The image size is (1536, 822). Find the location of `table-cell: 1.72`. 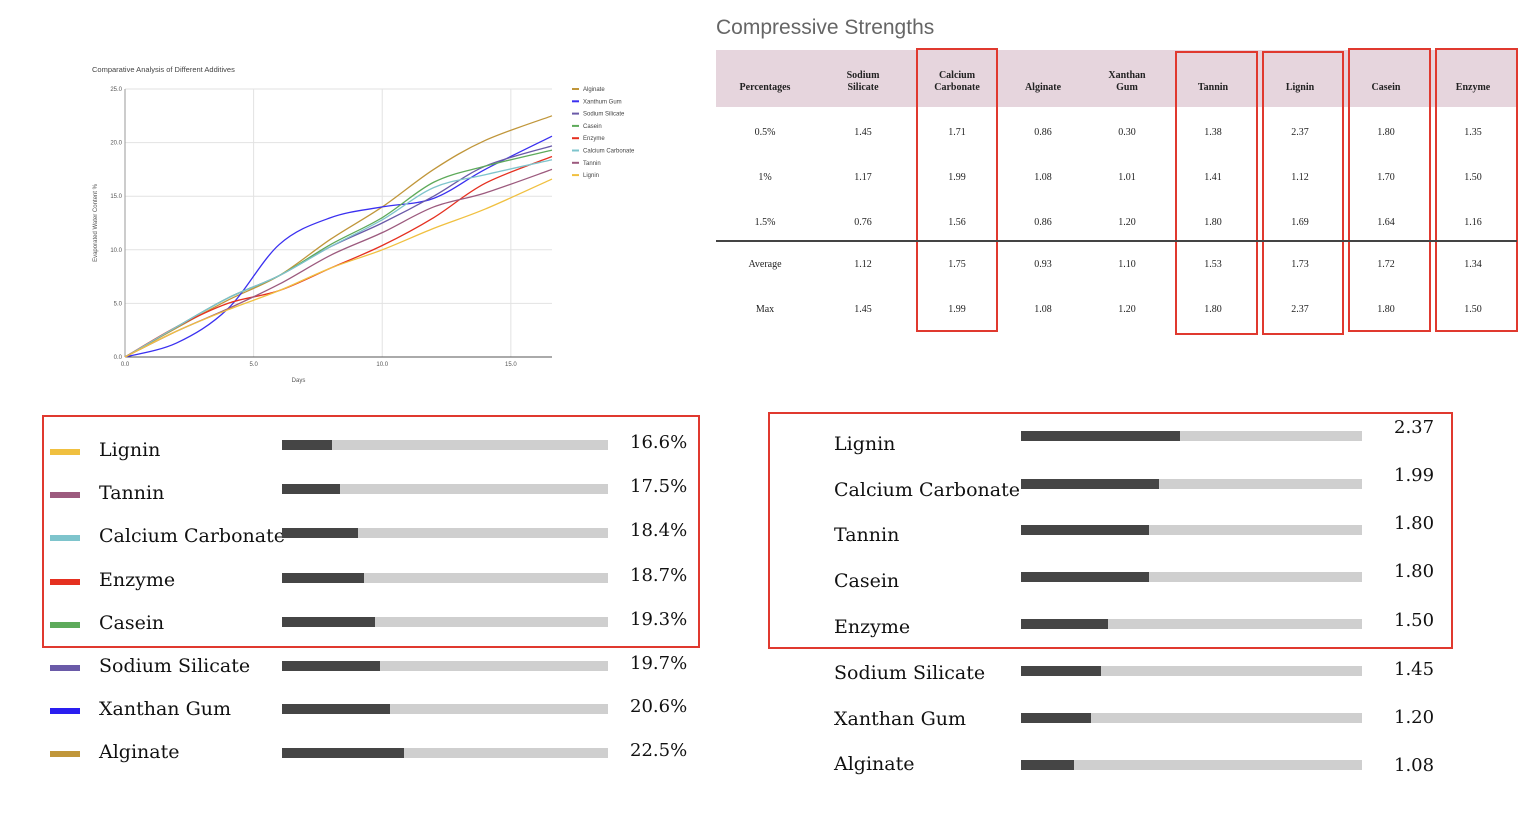

table-cell: 1.72 is located at coordinates (1386, 264).